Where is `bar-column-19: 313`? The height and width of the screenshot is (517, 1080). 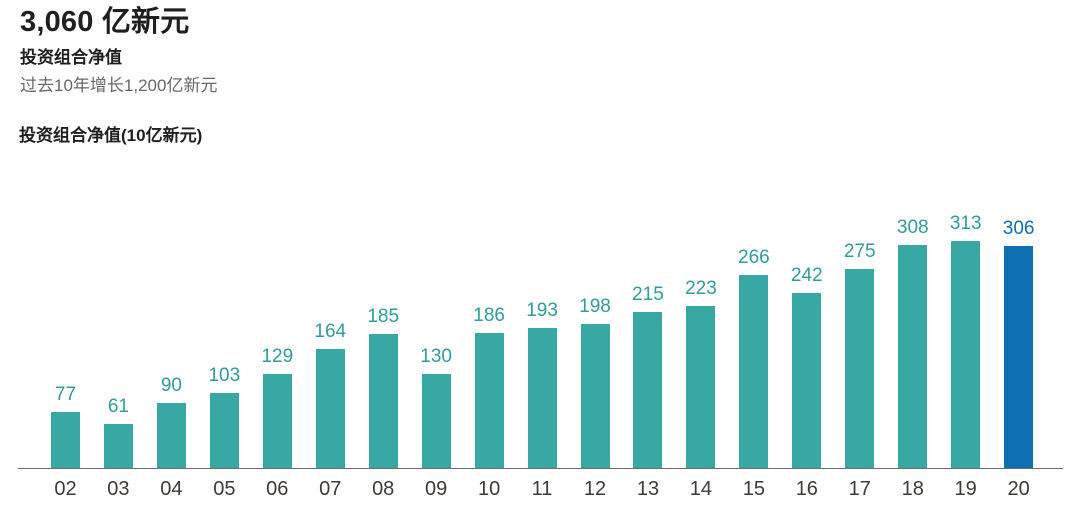 bar-column-19: 313 is located at coordinates (965, 328).